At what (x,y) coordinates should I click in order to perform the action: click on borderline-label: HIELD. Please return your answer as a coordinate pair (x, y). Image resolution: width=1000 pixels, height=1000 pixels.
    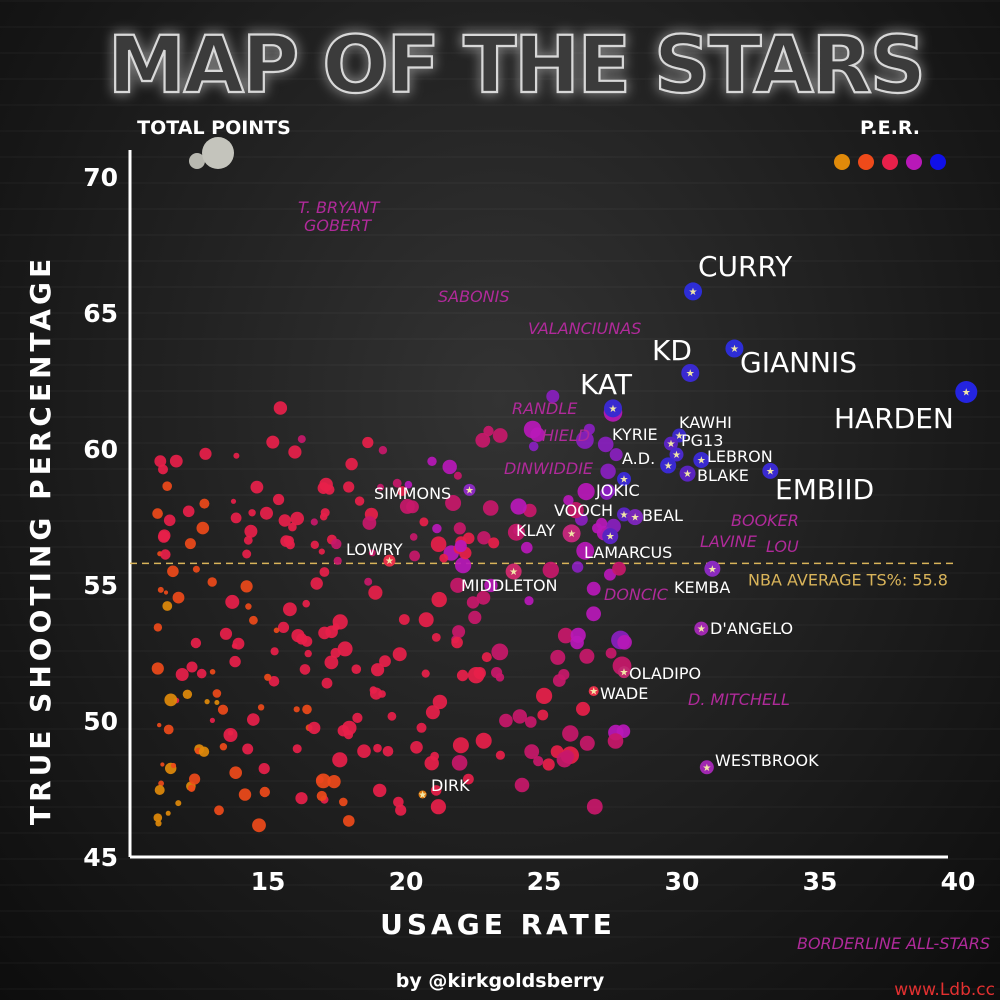
    Looking at the image, I should click on (566, 435).